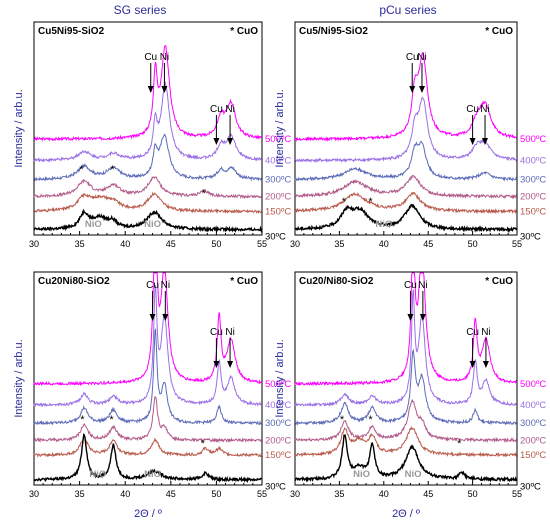  What do you see at coordinates (74, 281) in the screenshot?
I see `chart-title: Cu20Ni80-SiO2` at bounding box center [74, 281].